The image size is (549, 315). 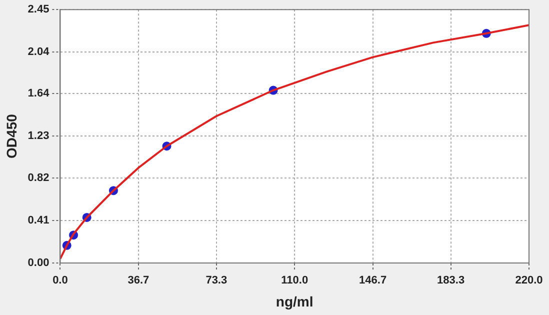 What do you see at coordinates (39, 136) in the screenshot?
I see `y-tick-label: 1.23` at bounding box center [39, 136].